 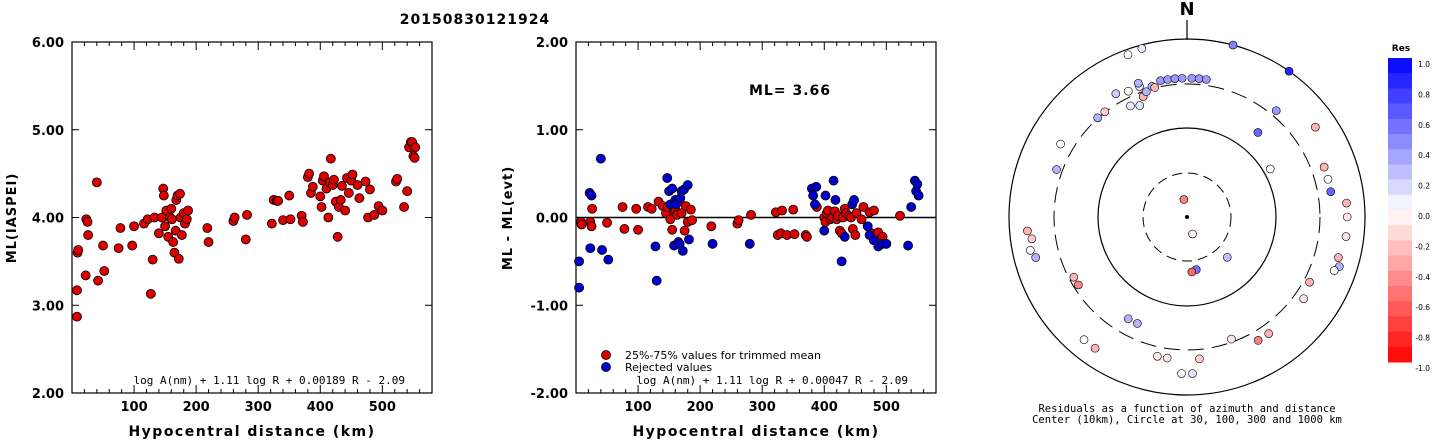 What do you see at coordinates (12, 218) in the screenshot?
I see `left-y-axis-label: ML(IASPEI)` at bounding box center [12, 218].